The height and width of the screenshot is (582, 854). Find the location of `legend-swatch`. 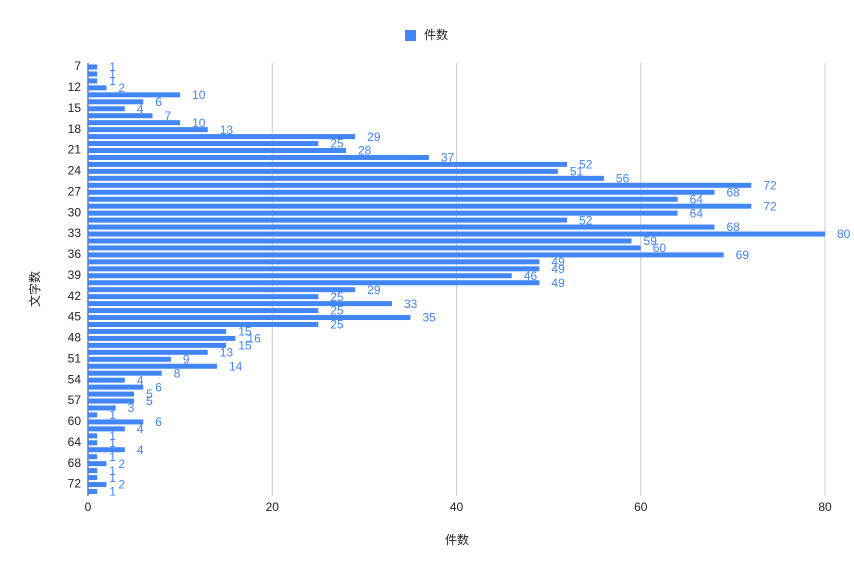

legend-swatch is located at coordinates (410, 35).